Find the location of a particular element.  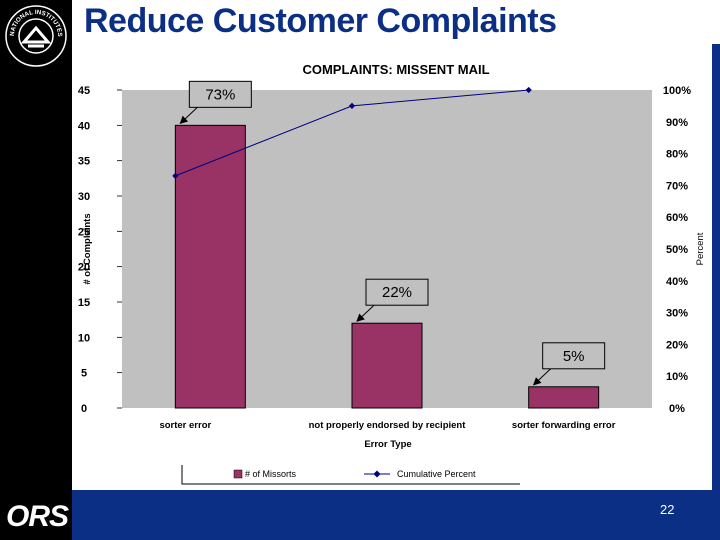

callout-label: 73% is located at coordinates (220, 94).